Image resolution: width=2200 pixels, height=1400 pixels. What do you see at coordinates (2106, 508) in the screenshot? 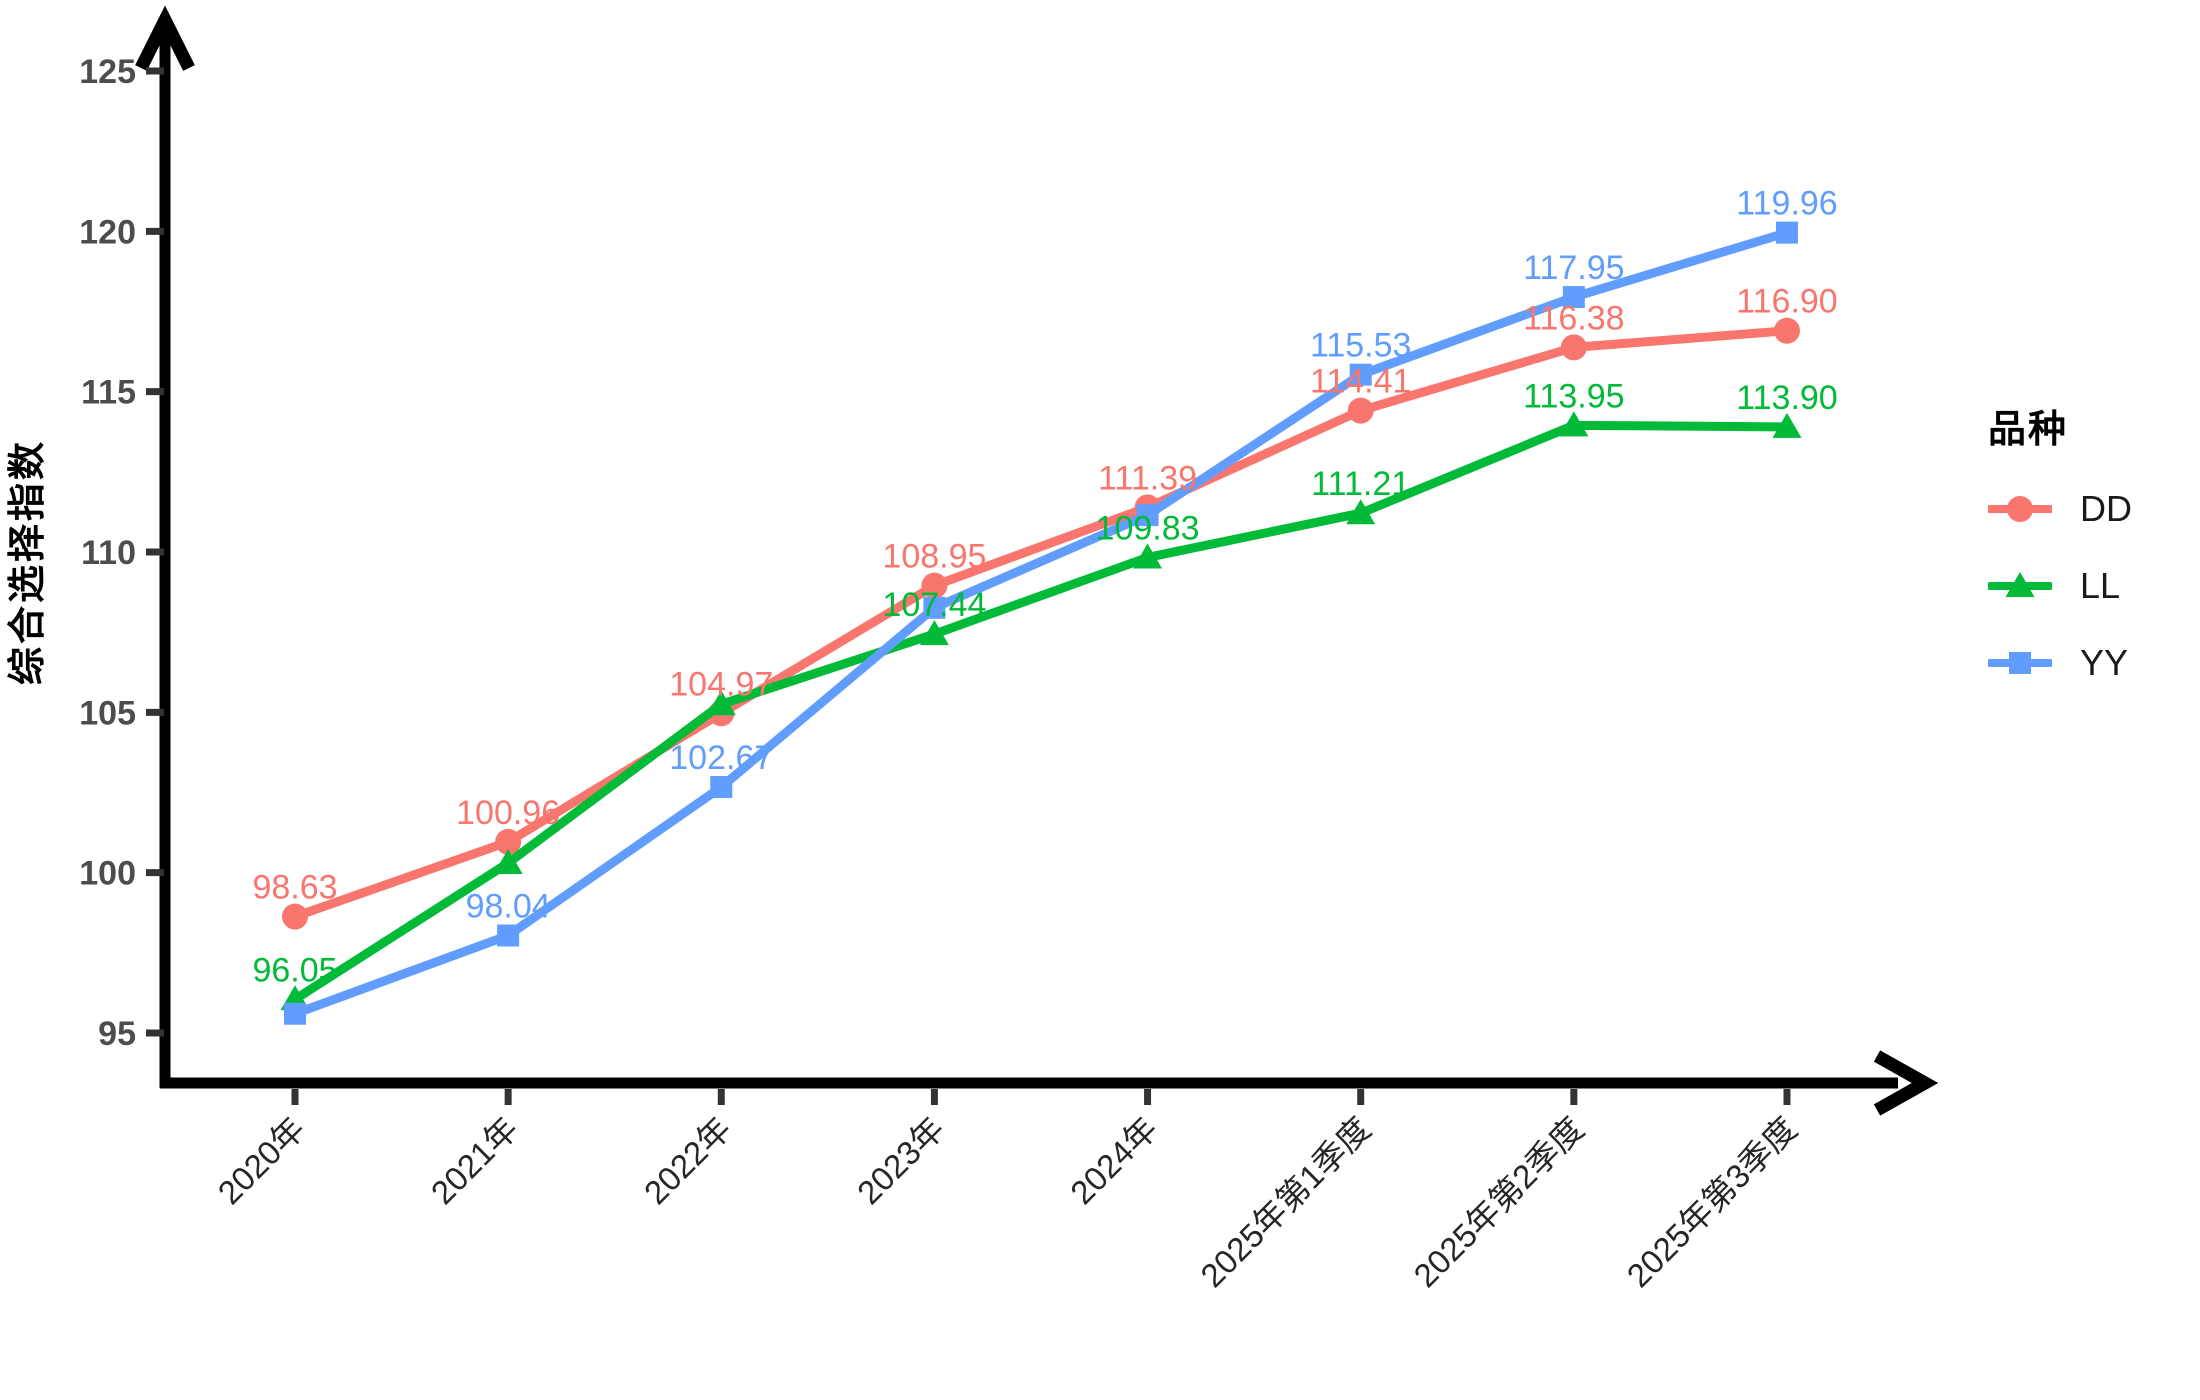
I see `legend-label-dd: DD` at bounding box center [2106, 508].